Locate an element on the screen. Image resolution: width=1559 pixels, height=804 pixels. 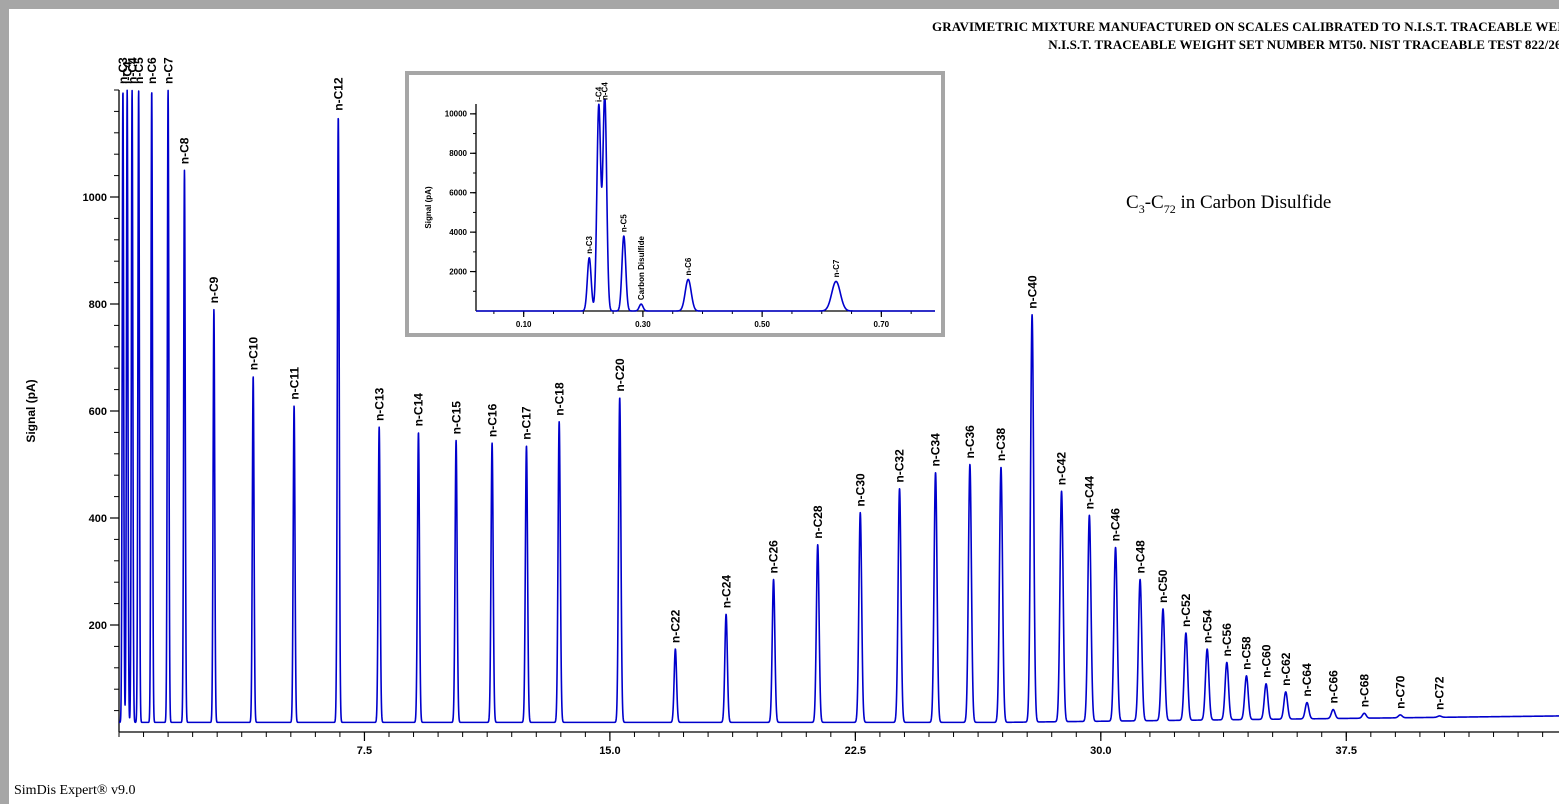
peak-label: n-C20 is located at coordinates (620, 375).